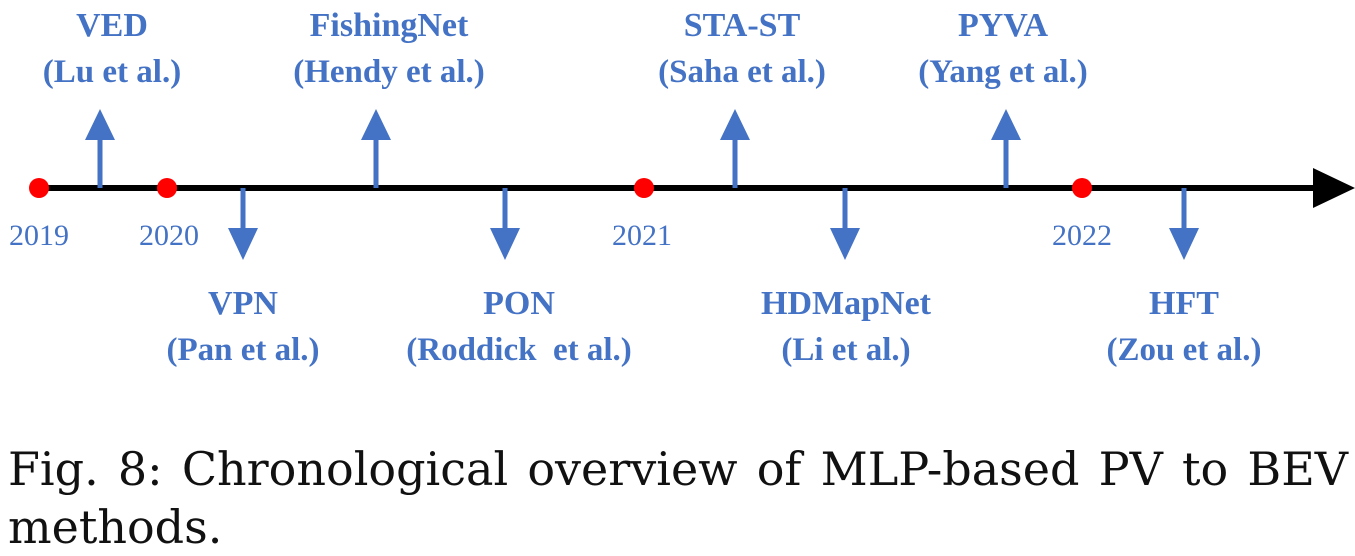 This screenshot has height=556, width=1355. I want to click on method-entry: HDMapNet (Li et al.), so click(846, 278).